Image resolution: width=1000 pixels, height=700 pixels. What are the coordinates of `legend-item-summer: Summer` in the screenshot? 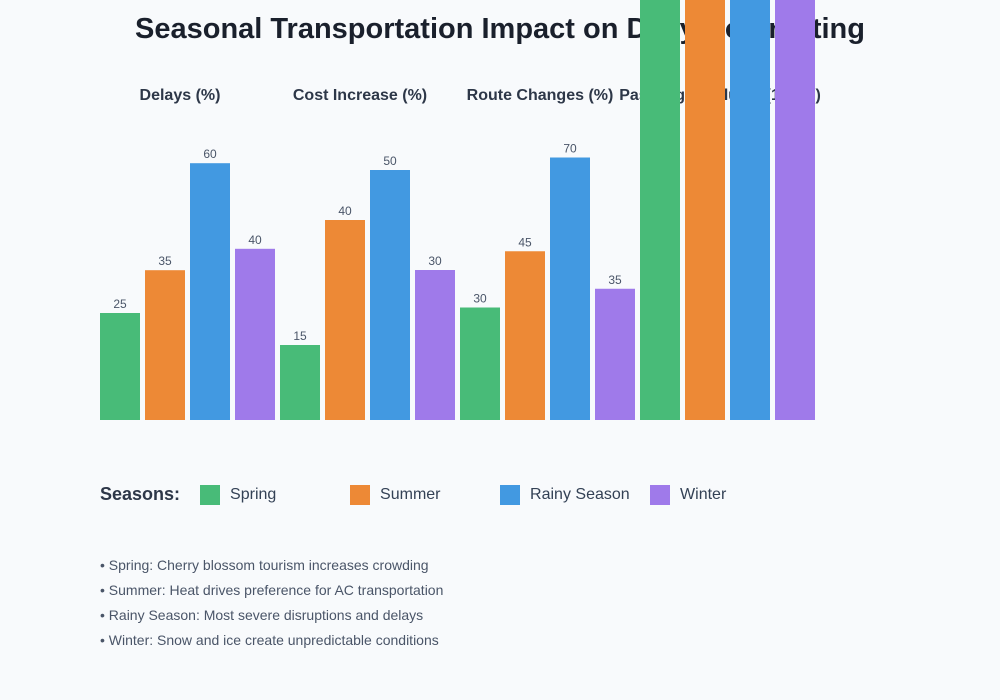 It's located at (425, 494).